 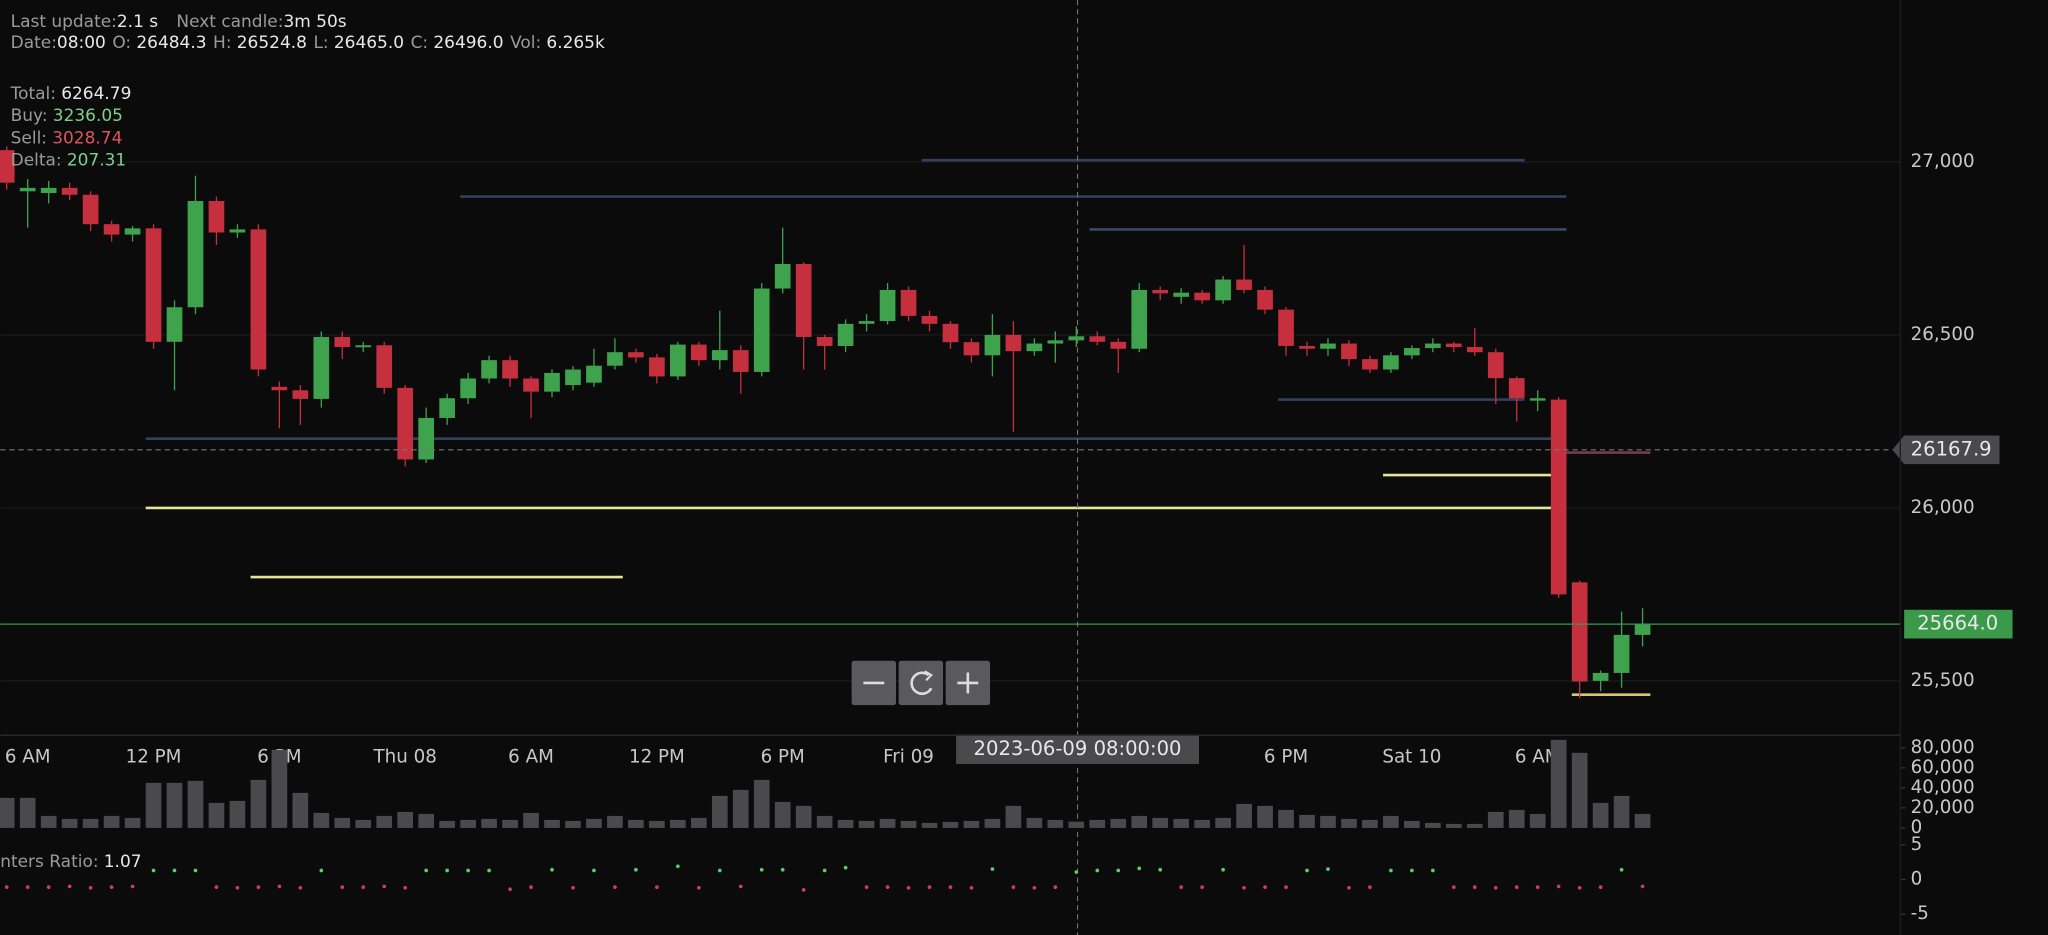 What do you see at coordinates (87, 138) in the screenshot?
I see `value: 3028.74` at bounding box center [87, 138].